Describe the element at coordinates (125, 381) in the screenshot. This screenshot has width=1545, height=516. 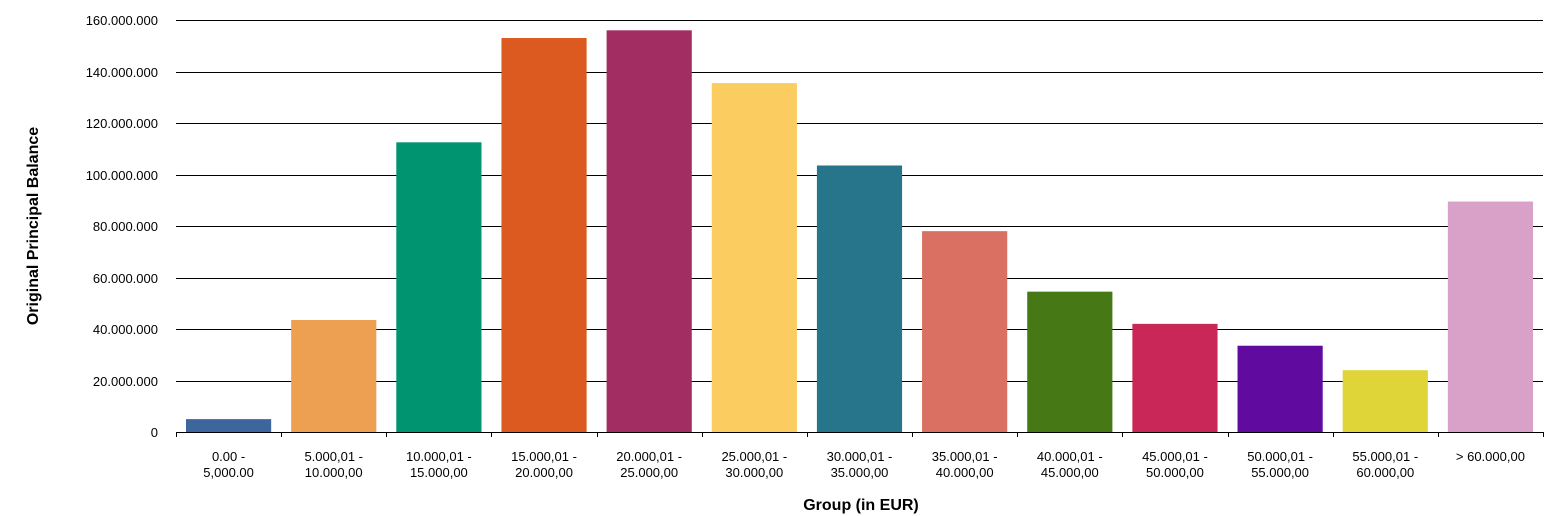
I see `y-tick-label: 20.000.000` at that location.